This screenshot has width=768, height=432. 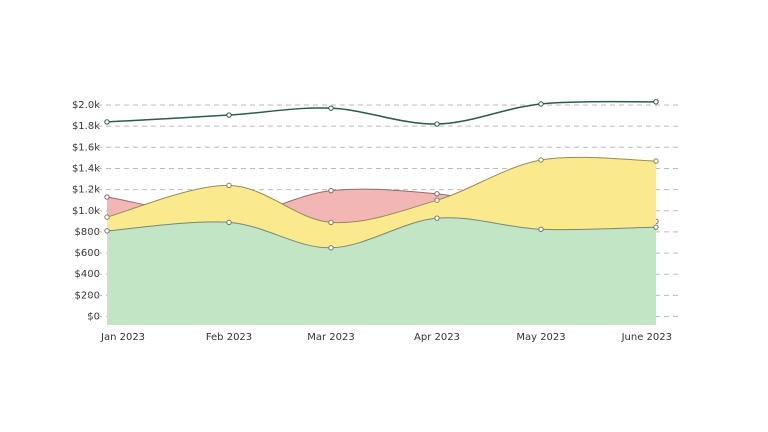 I want to click on y-tick-label: $600, so click(x=87, y=253).